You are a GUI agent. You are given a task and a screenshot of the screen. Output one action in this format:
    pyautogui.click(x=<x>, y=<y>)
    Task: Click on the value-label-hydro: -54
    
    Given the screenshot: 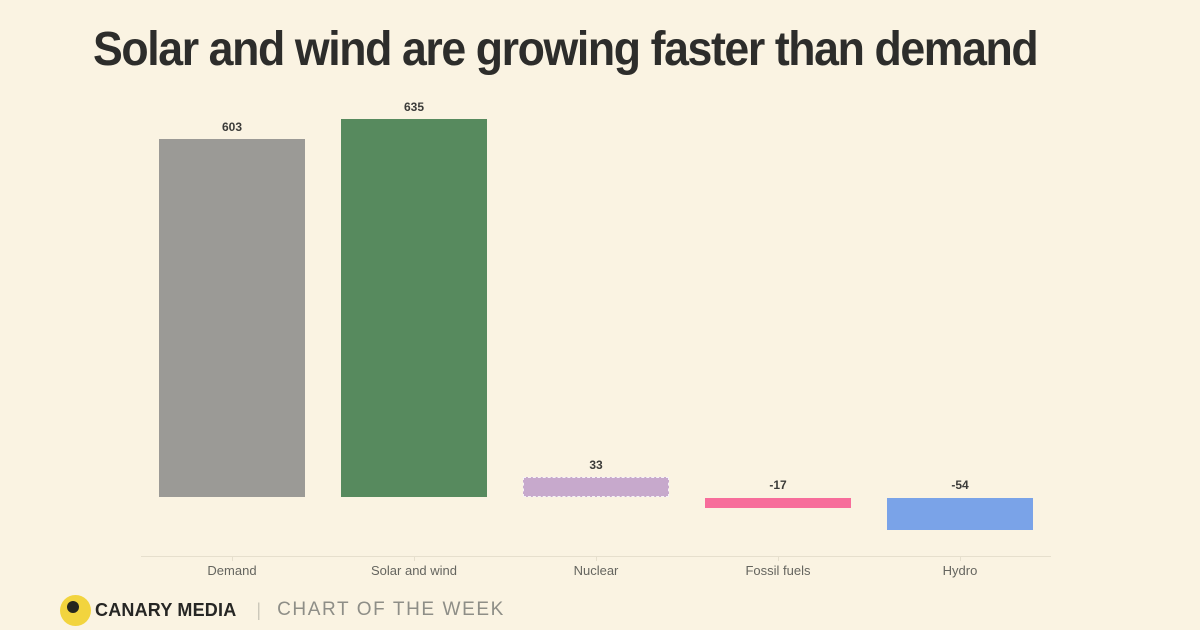 What is the action you would take?
    pyautogui.click(x=960, y=485)
    